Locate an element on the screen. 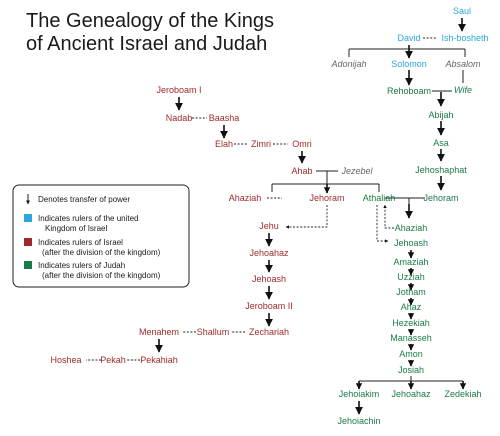 The image size is (500, 436). queen-athaliah-judah: Athaliah is located at coordinates (379, 198).